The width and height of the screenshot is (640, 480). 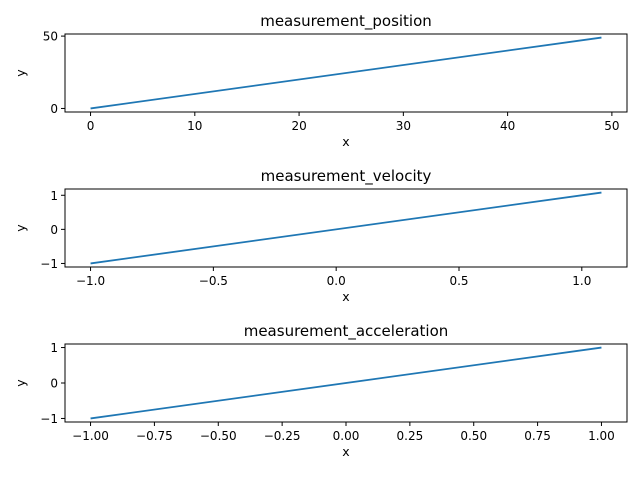 What do you see at coordinates (581, 281) in the screenshot?
I see `x-tick-label: 1.0` at bounding box center [581, 281].